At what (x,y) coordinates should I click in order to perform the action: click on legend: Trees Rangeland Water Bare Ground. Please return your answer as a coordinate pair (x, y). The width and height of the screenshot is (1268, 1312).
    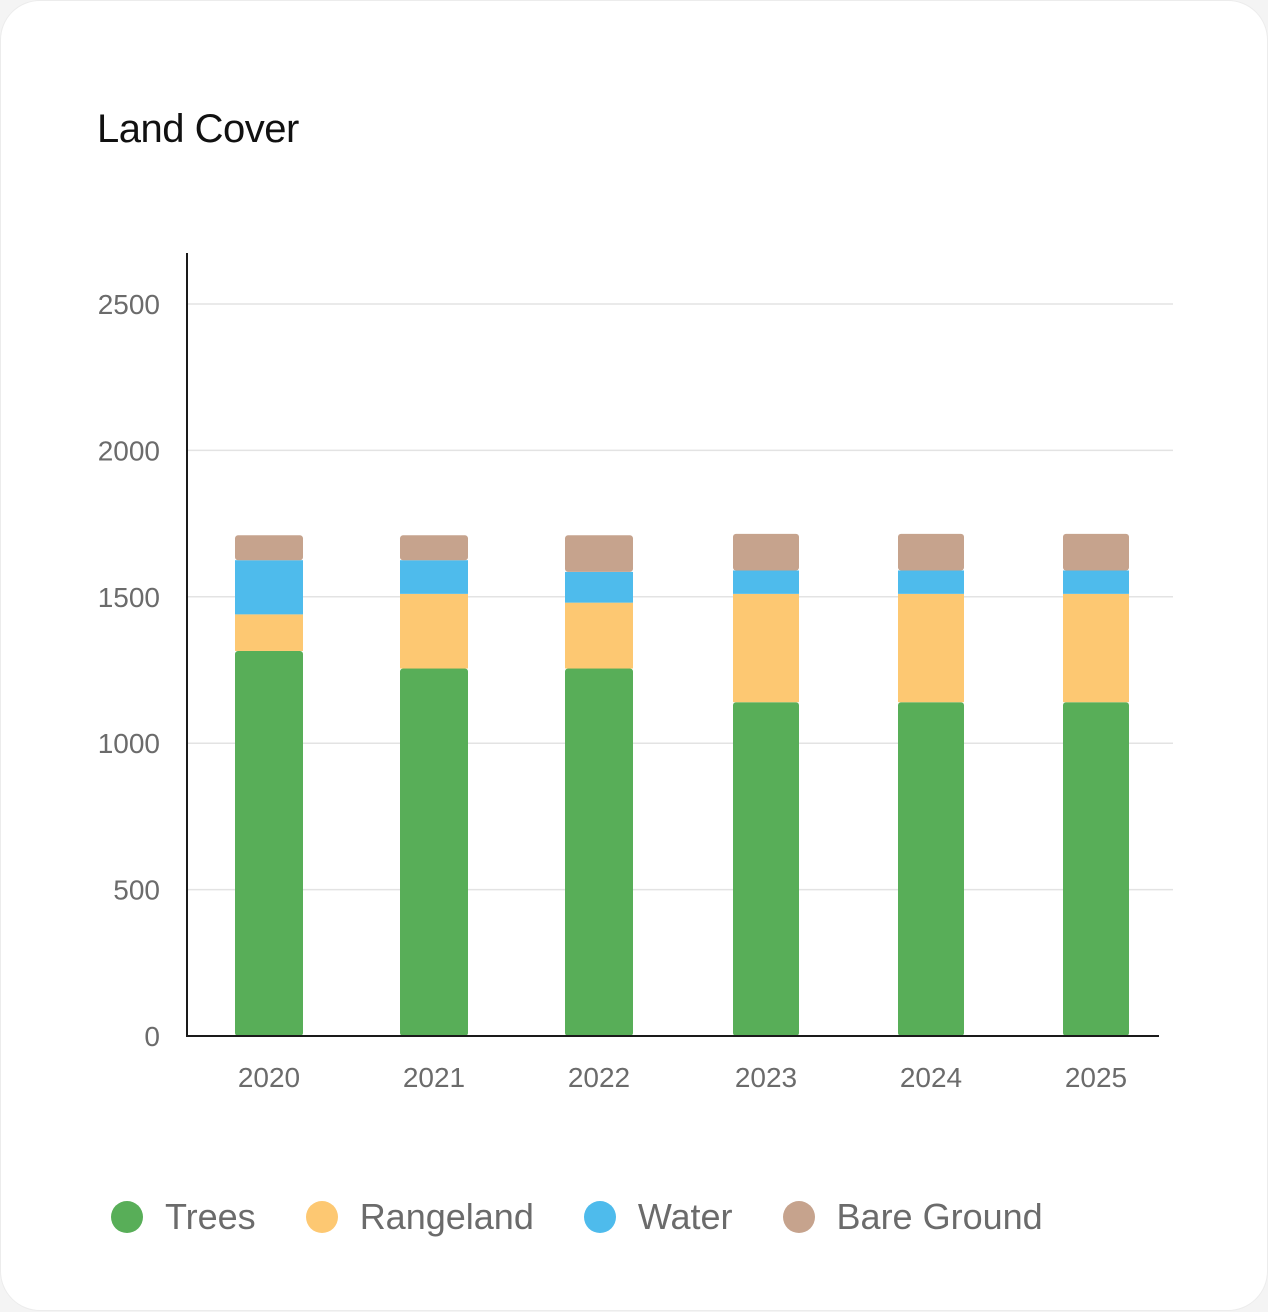
    Looking at the image, I should click on (602, 1217).